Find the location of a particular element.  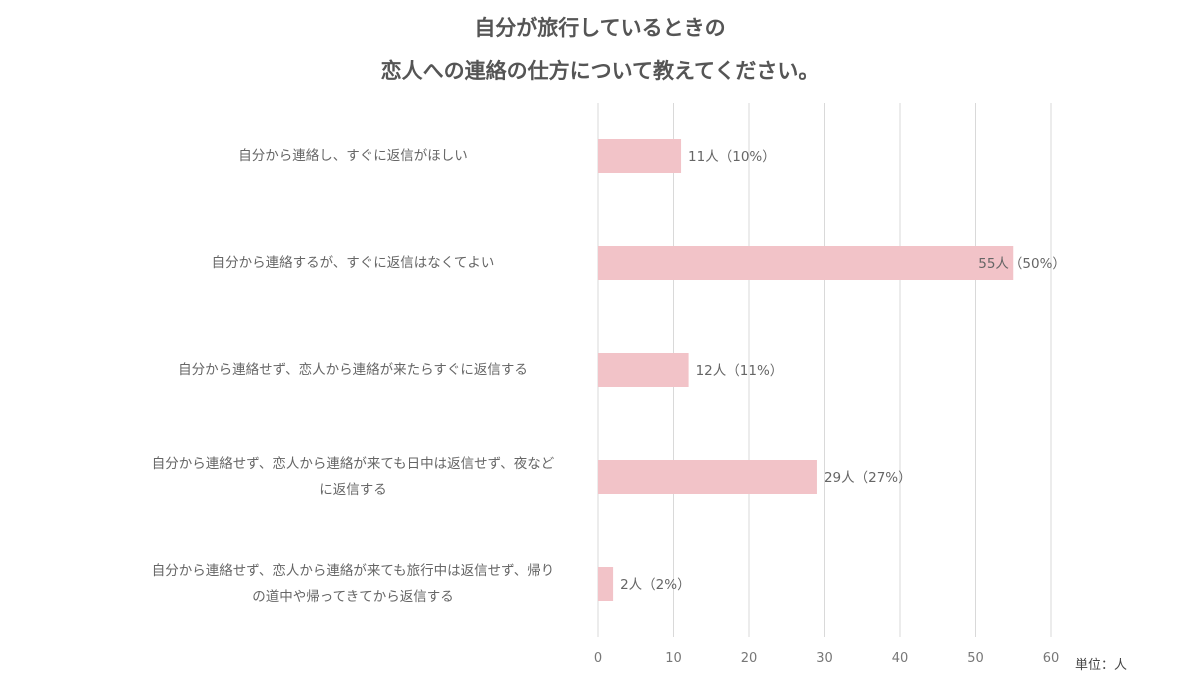

x-tick-label: 30 is located at coordinates (824, 658).